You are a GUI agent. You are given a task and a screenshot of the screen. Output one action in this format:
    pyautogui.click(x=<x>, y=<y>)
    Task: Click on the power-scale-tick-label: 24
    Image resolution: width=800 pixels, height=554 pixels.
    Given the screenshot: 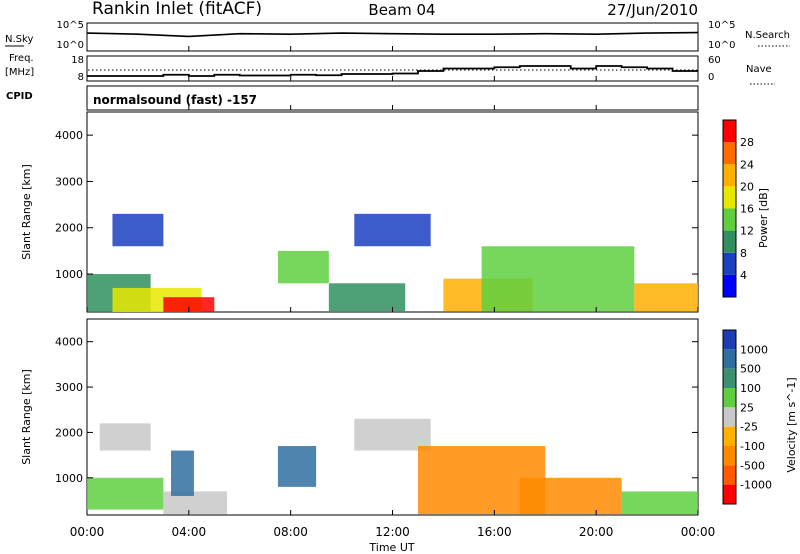 What is the action you would take?
    pyautogui.click(x=747, y=164)
    